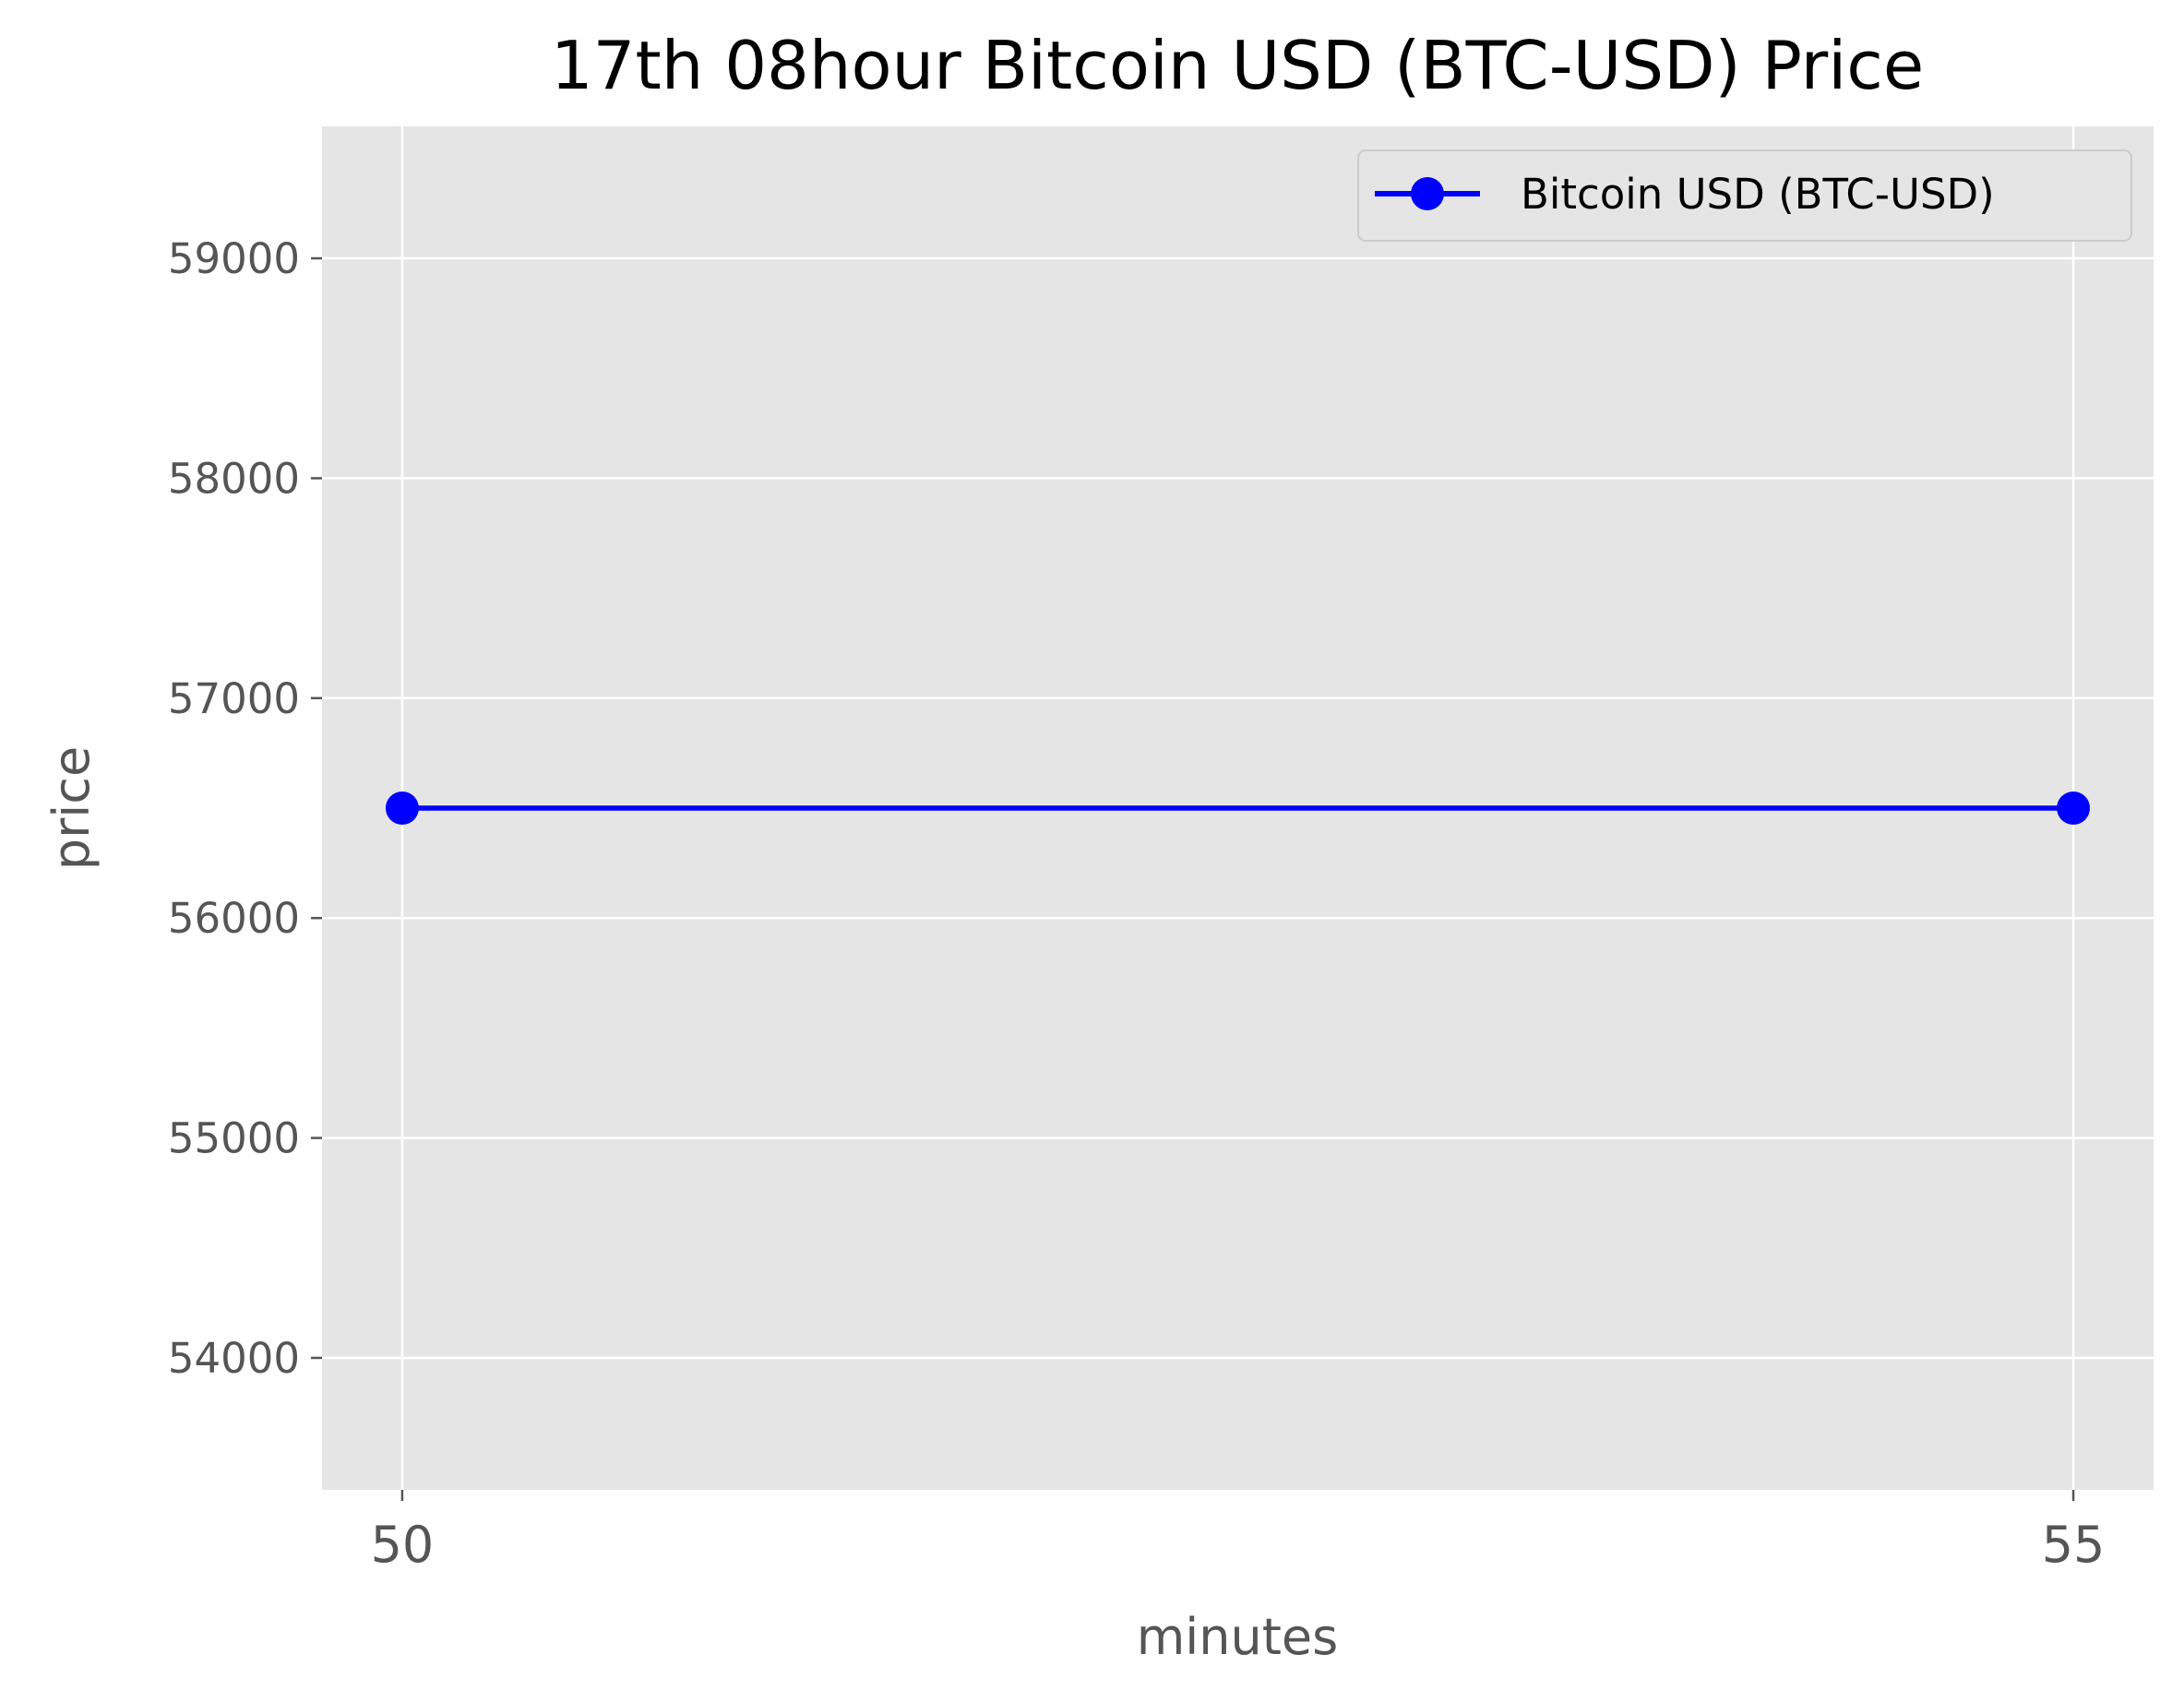  I want to click on y-tick-label: 59000, so click(234, 258).